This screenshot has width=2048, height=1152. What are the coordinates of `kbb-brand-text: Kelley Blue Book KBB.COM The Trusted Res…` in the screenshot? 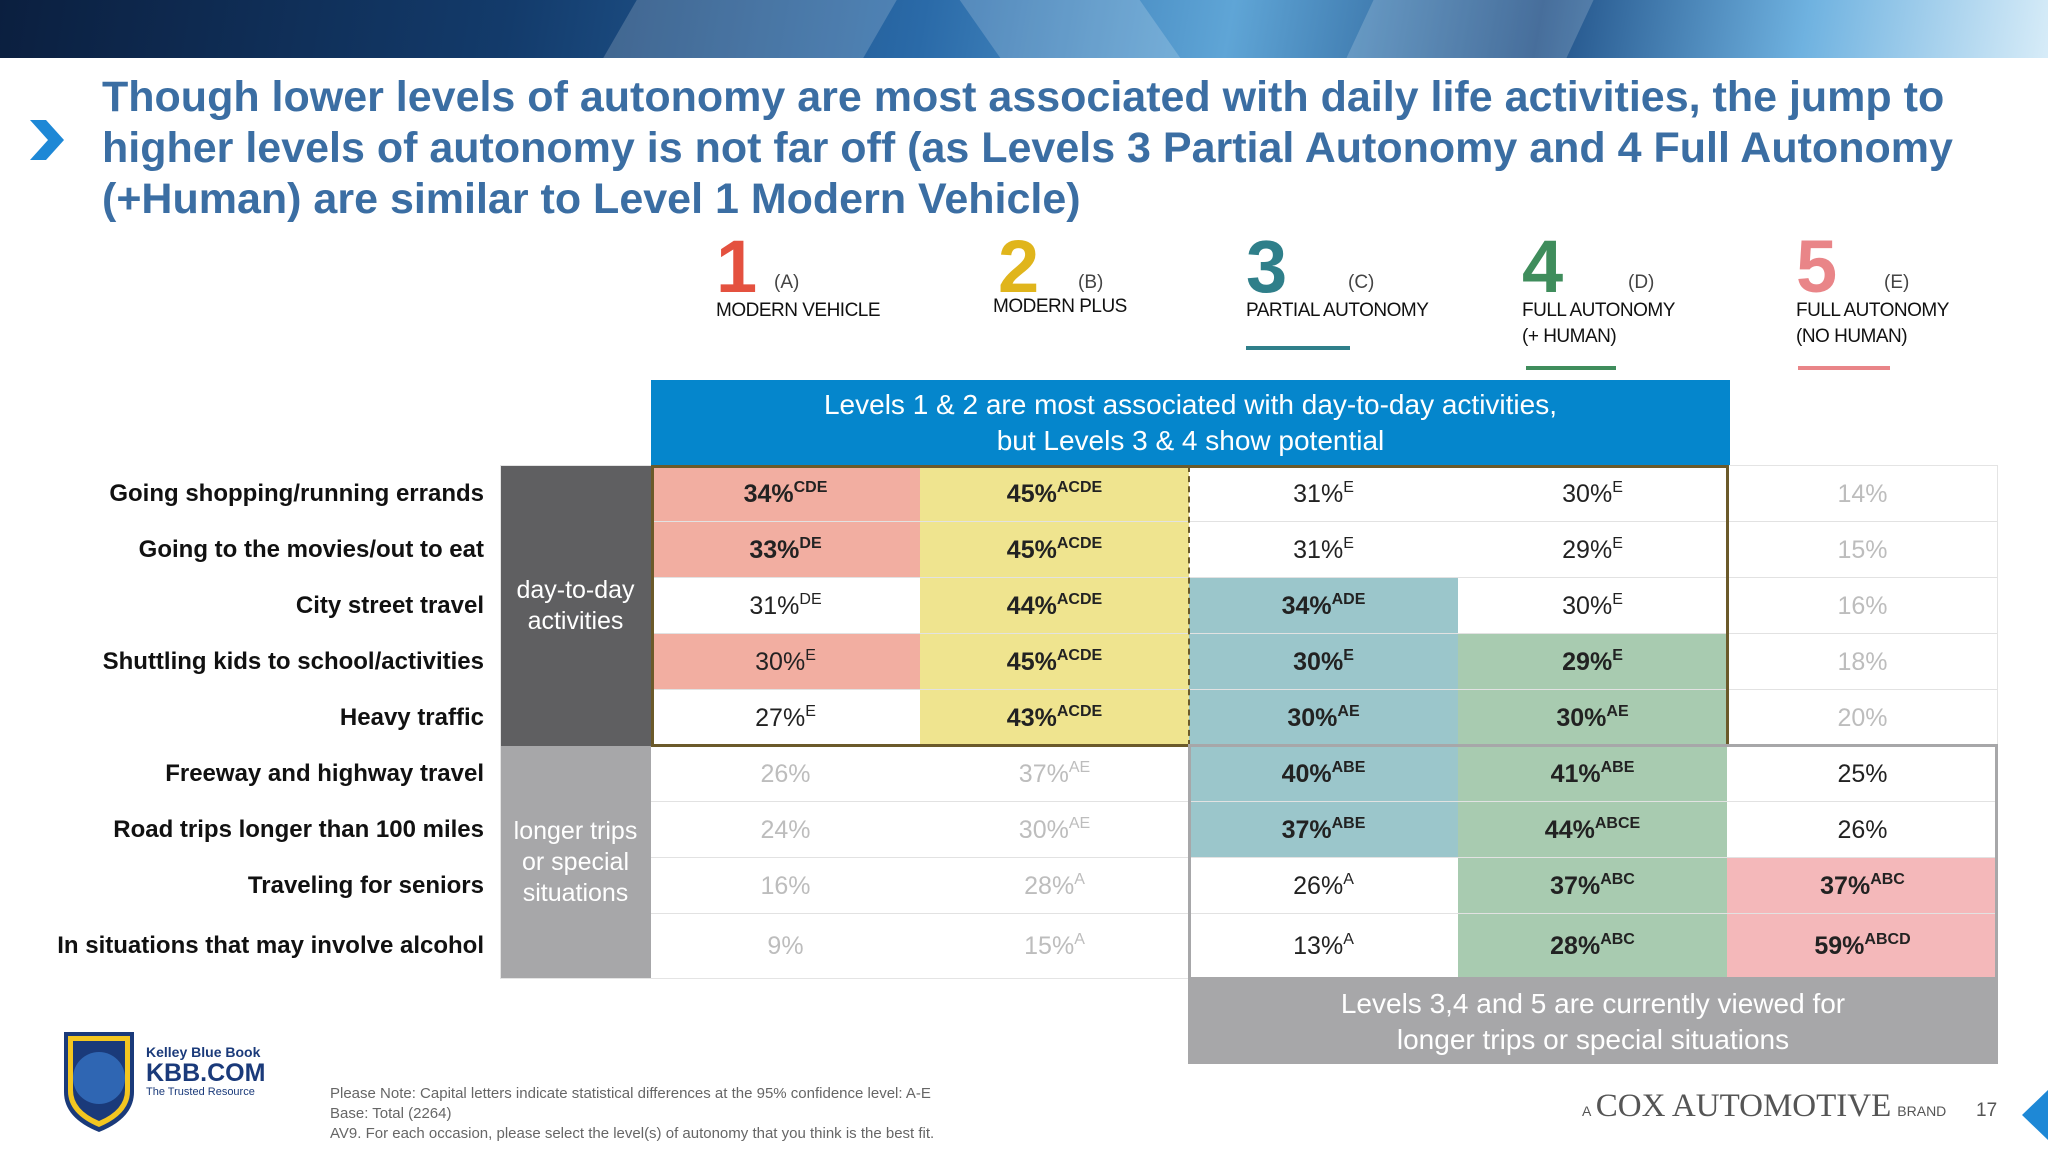 It's located at (205, 1071).